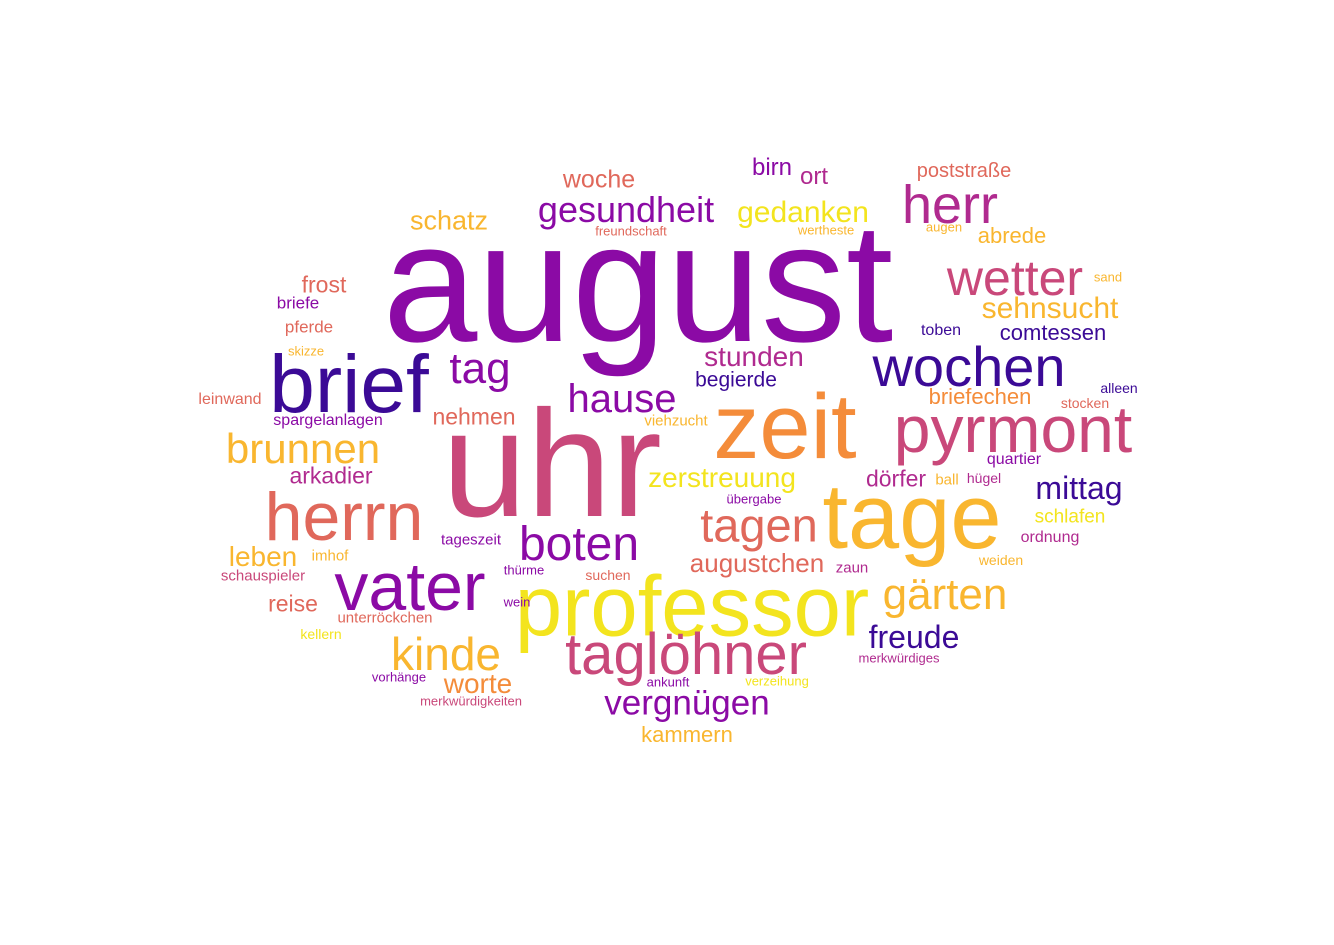 The height and width of the screenshot is (945, 1334). What do you see at coordinates (777, 681) in the screenshot?
I see `word-verzeihung: verzeihung` at bounding box center [777, 681].